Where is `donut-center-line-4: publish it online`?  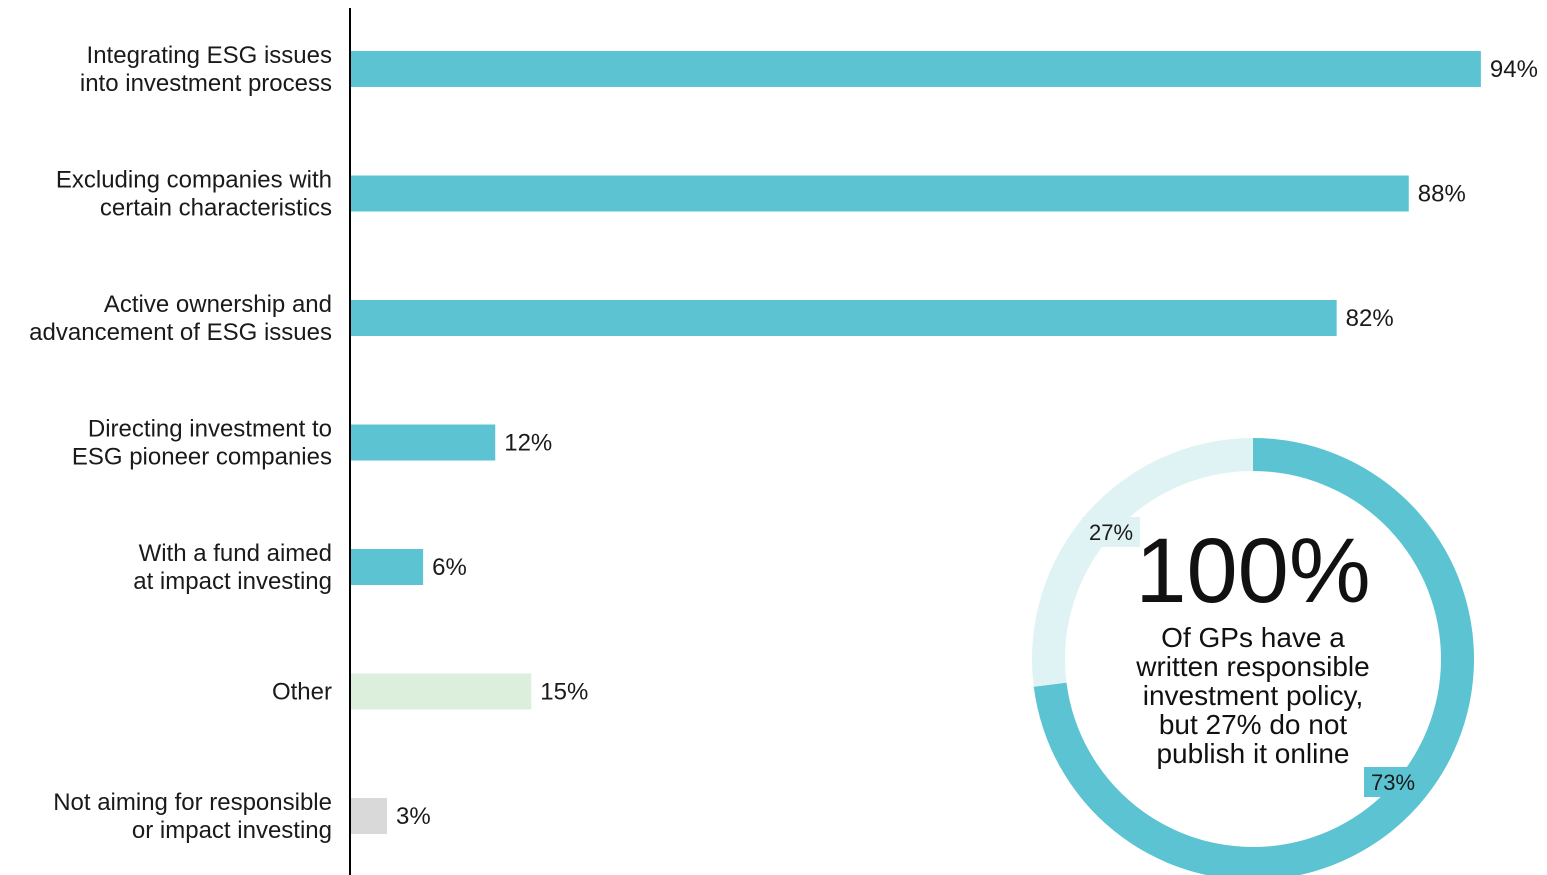 donut-center-line-4: publish it online is located at coordinates (1252, 753).